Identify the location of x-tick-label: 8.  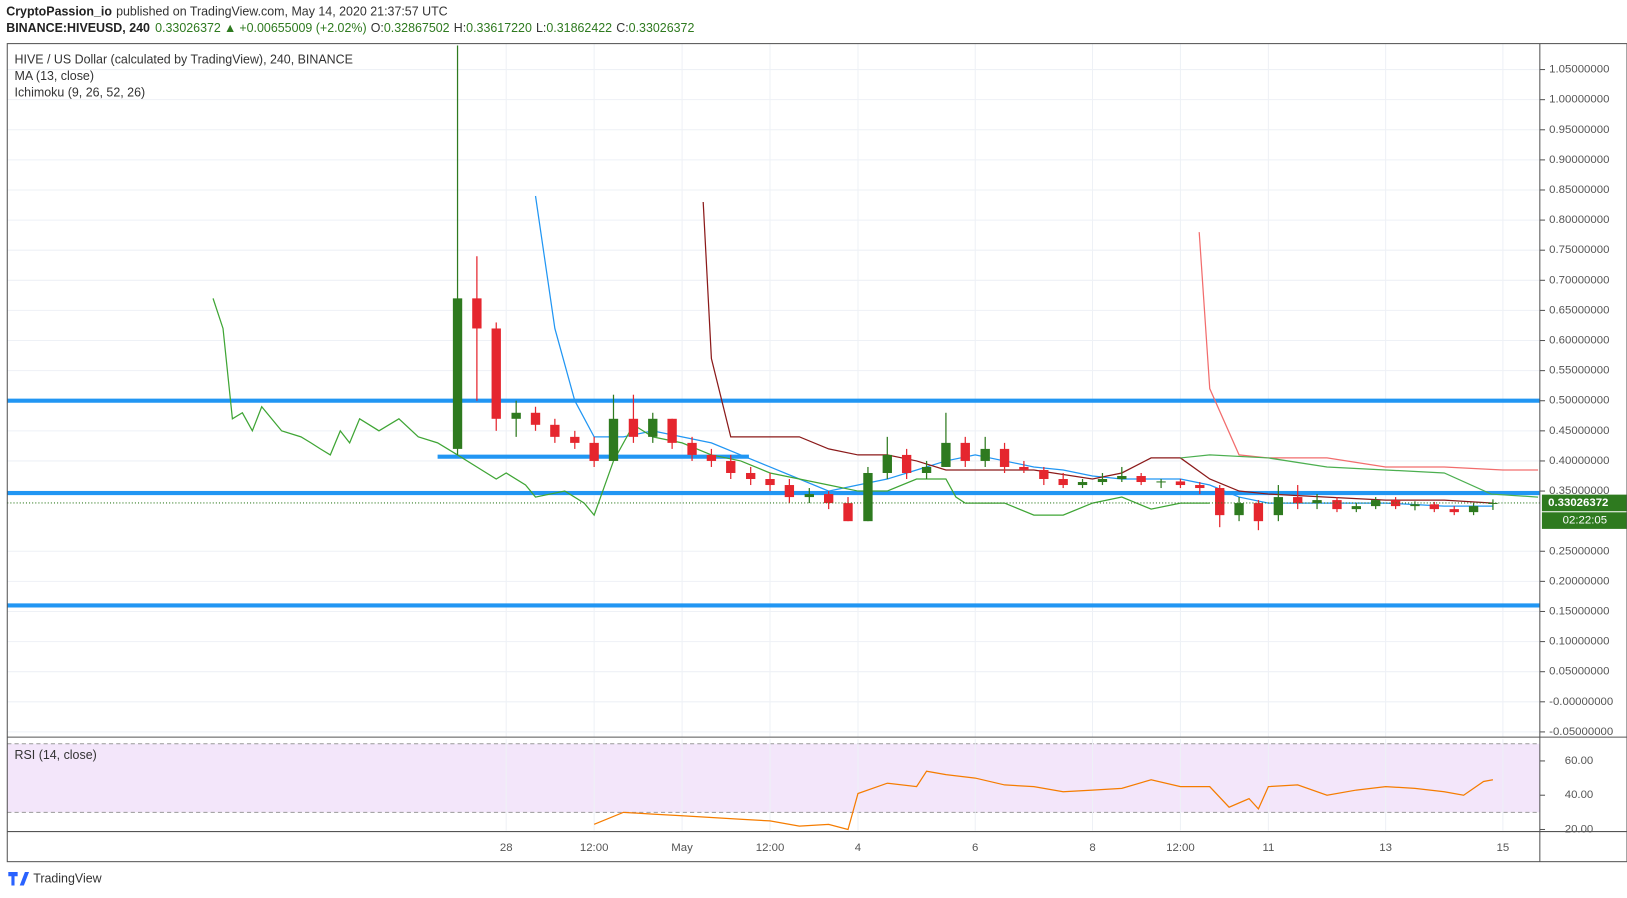
(1092, 848).